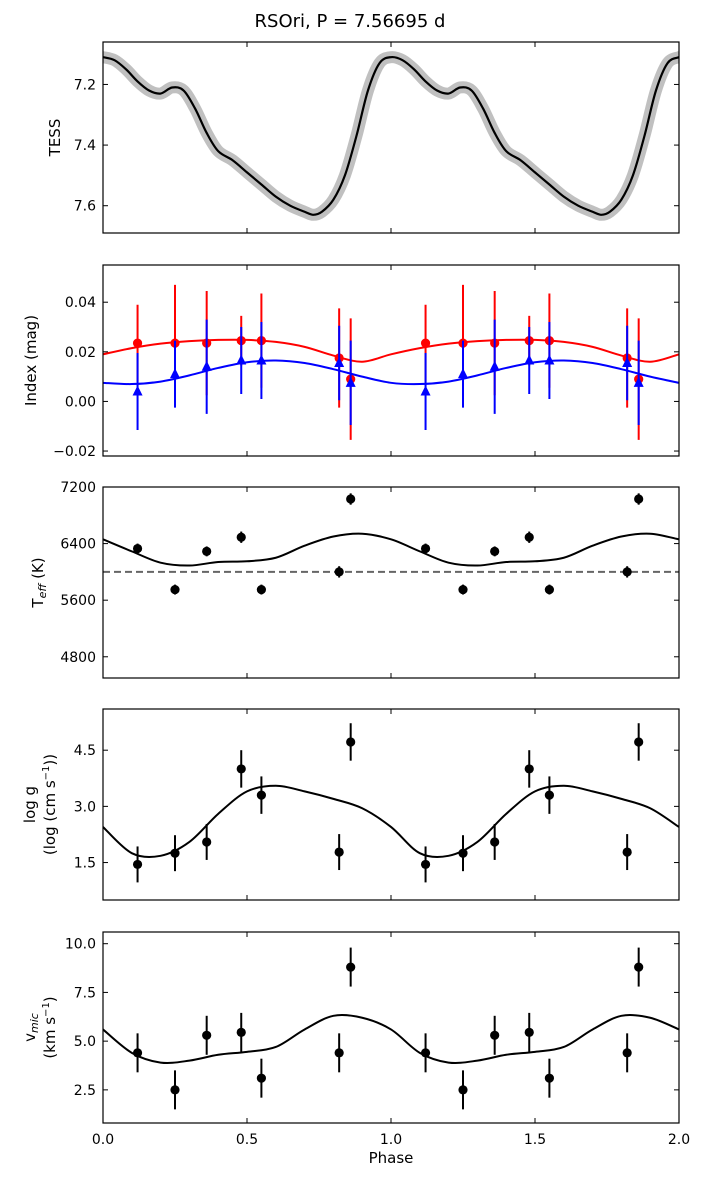 Image resolution: width=704 pixels, height=1178 pixels. I want to click on y-axis-label: Teff (K), so click(39, 582).